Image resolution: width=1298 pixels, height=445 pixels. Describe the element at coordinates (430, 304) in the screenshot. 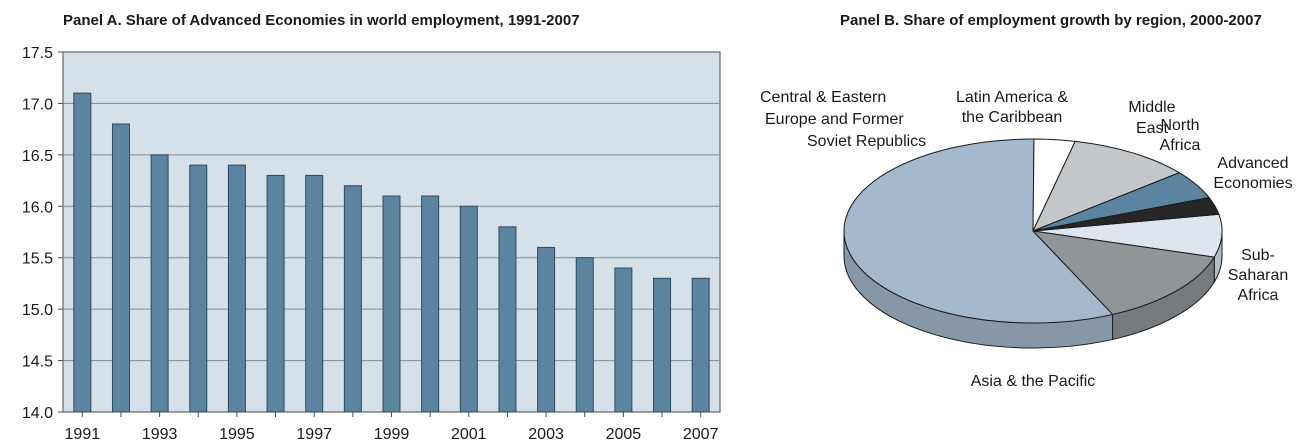

I see `bar-2000` at that location.